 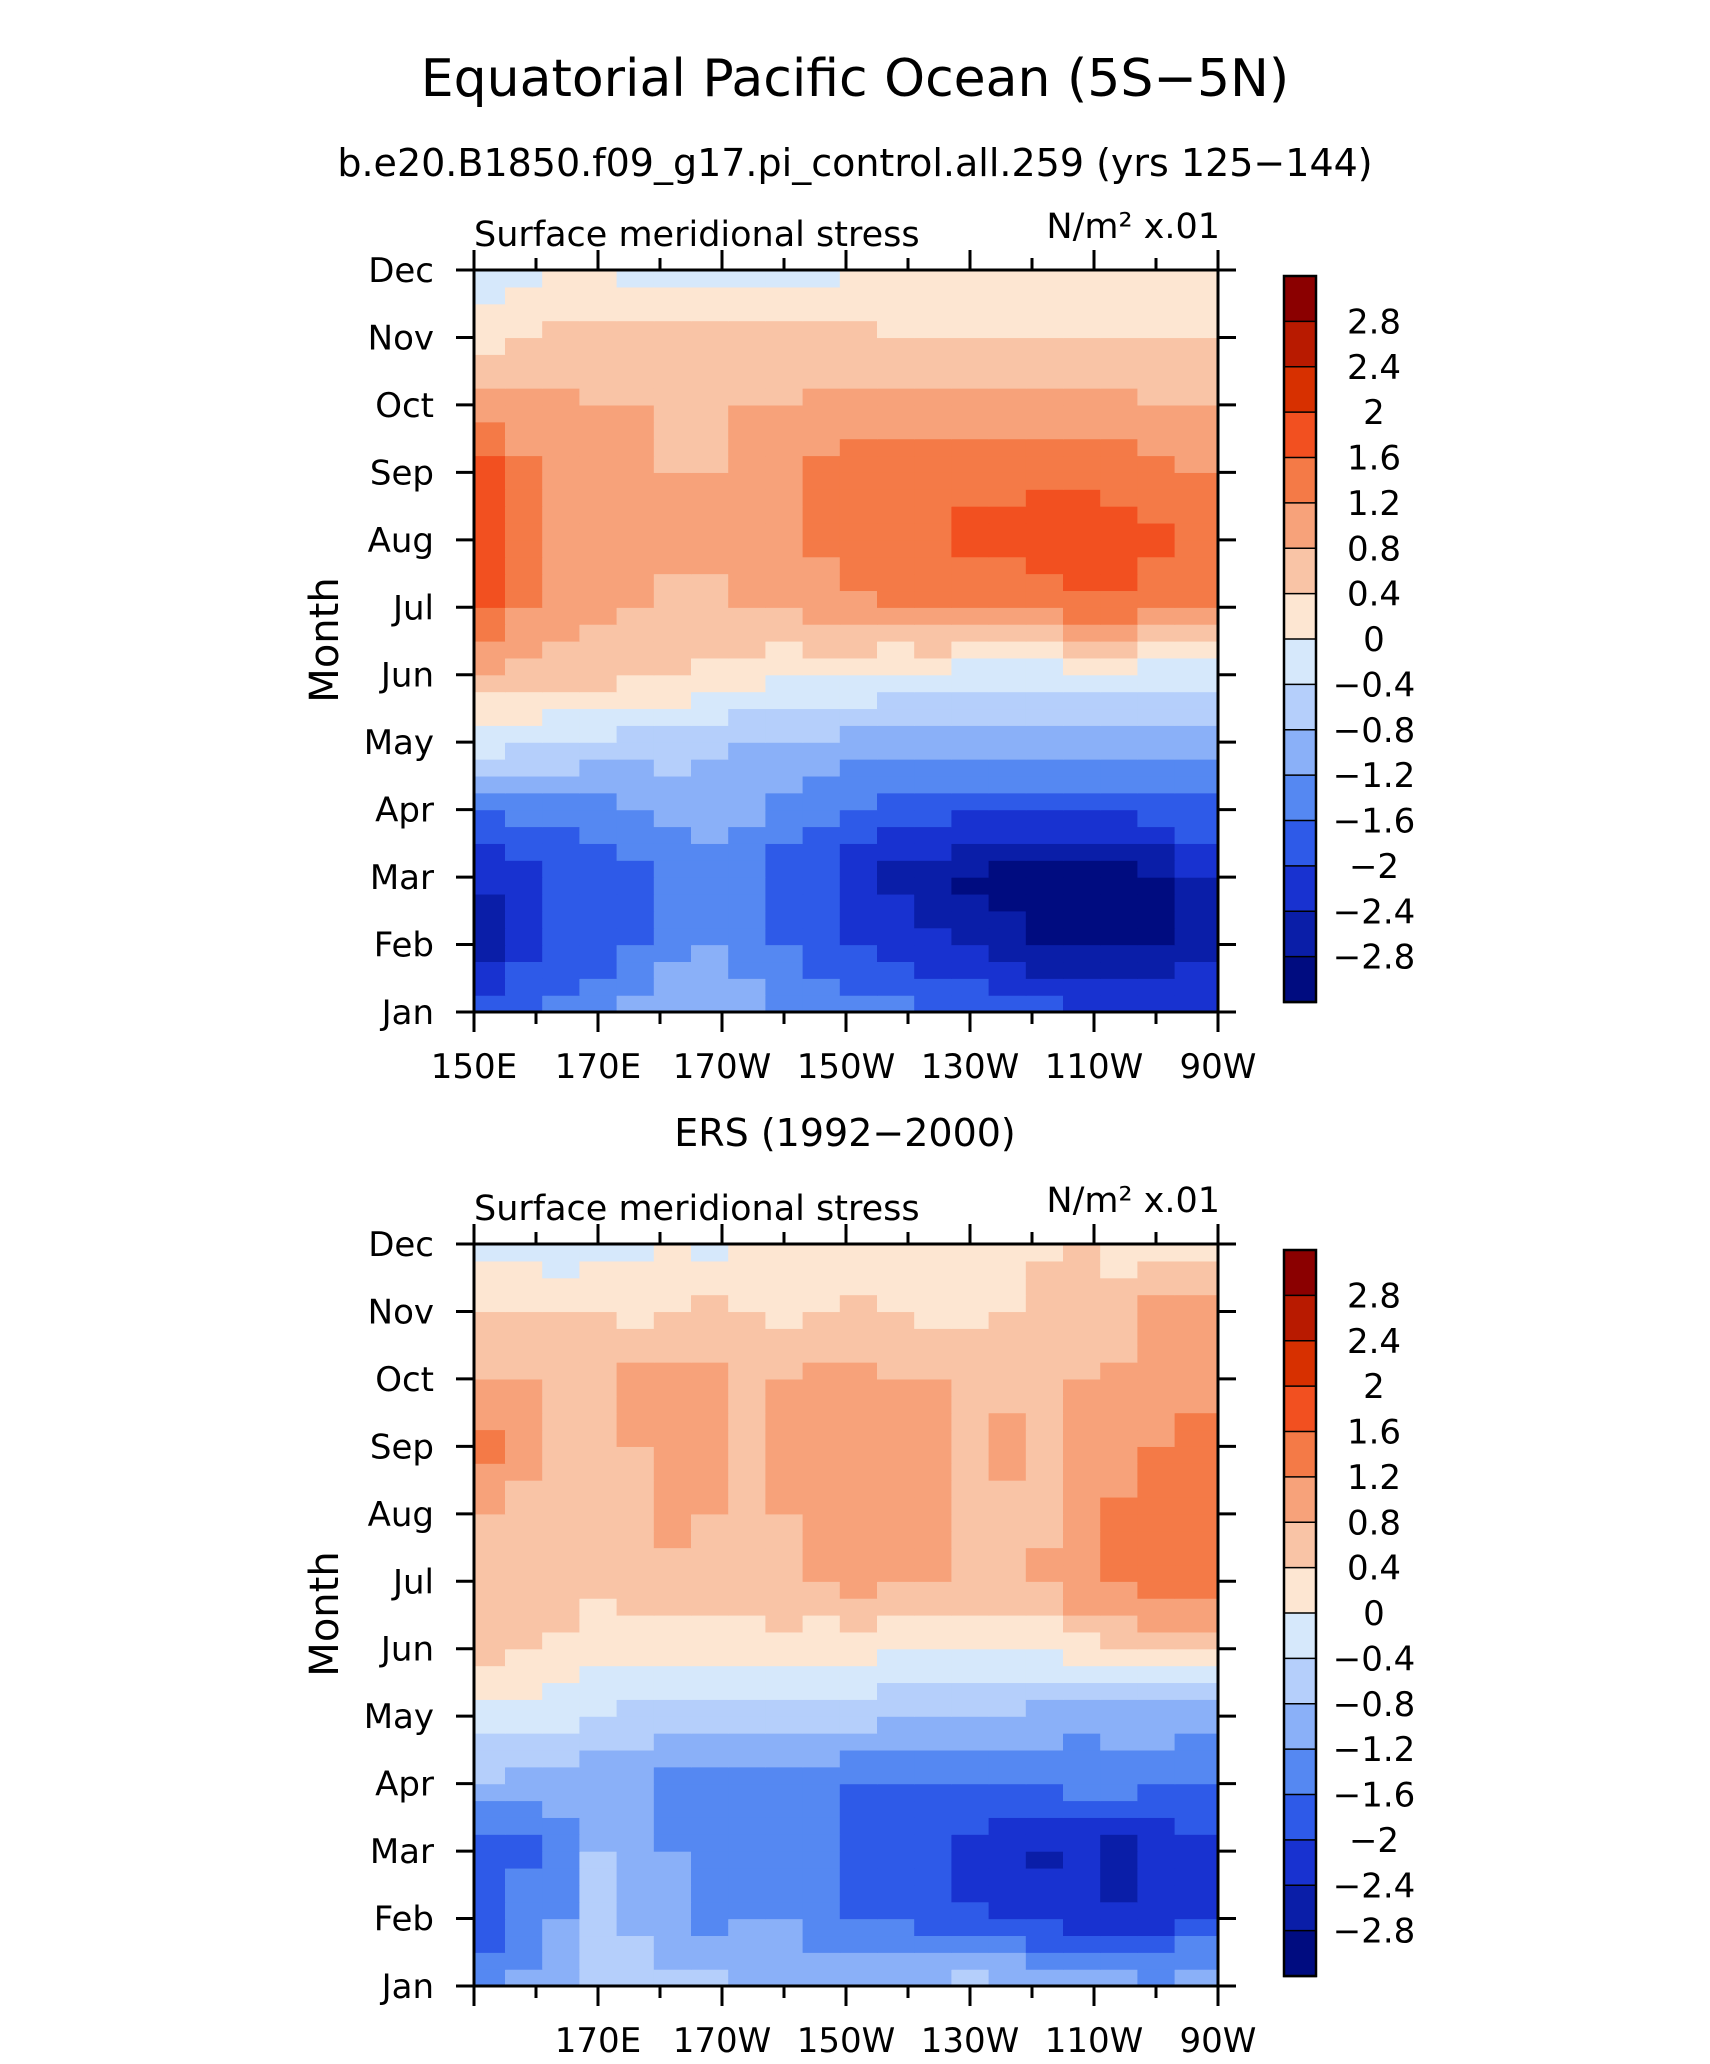 What do you see at coordinates (1300, 1613) in the screenshot?
I see `colorbar-frame` at bounding box center [1300, 1613].